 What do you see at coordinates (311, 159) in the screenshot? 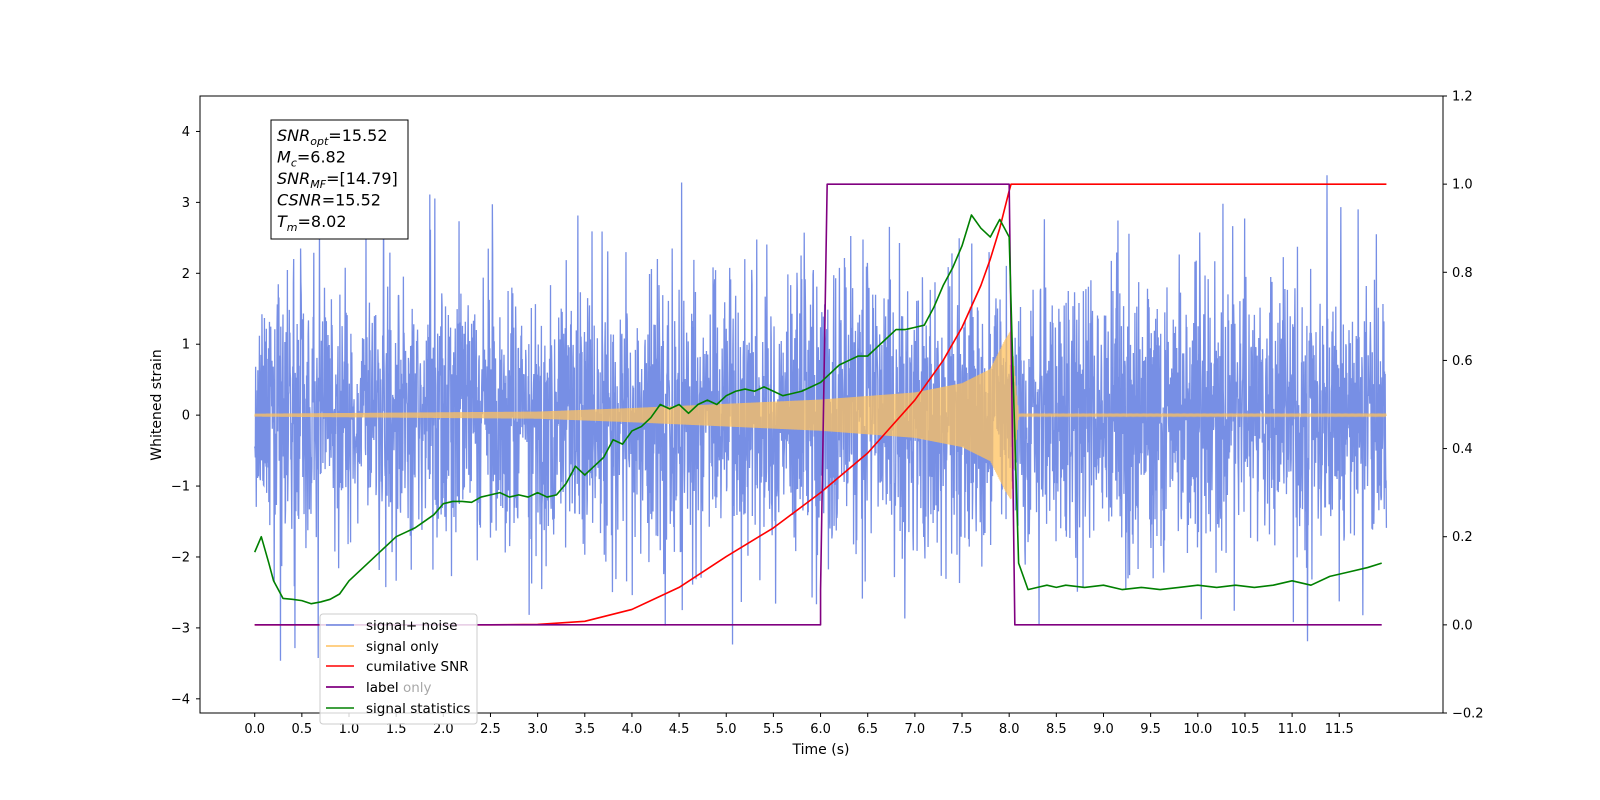
I see `info-box-line: Mc=6.82` at bounding box center [311, 159].